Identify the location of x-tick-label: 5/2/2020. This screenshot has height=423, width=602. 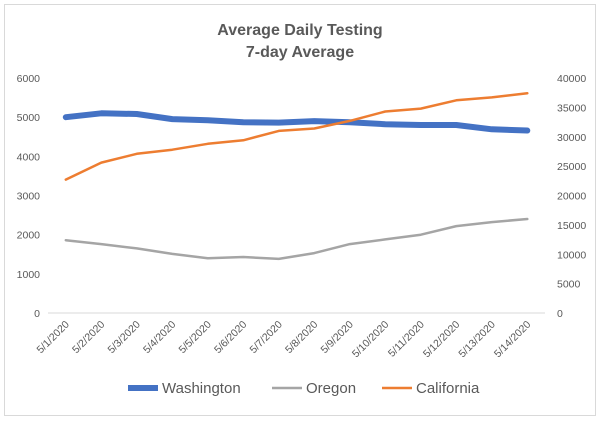
(88, 337).